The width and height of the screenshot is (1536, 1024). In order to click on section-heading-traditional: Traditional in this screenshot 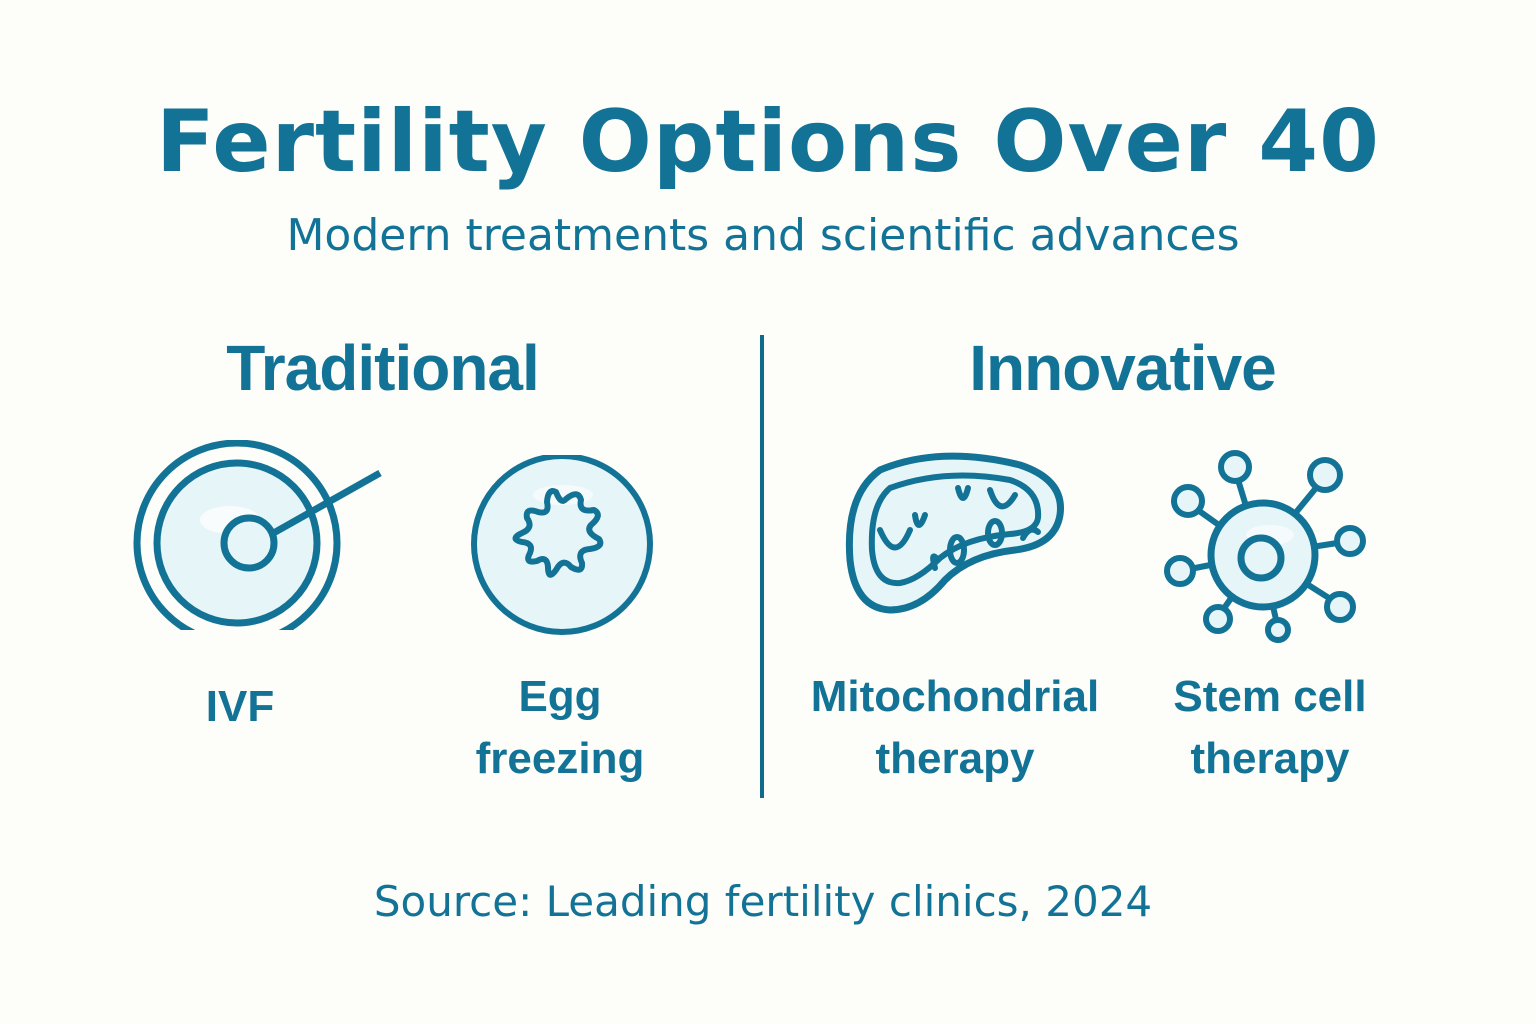, I will do `click(383, 368)`.